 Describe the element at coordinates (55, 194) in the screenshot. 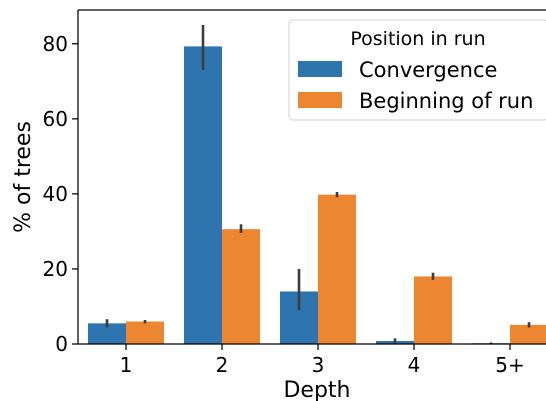

I see `y-tick-label-40: 40` at that location.